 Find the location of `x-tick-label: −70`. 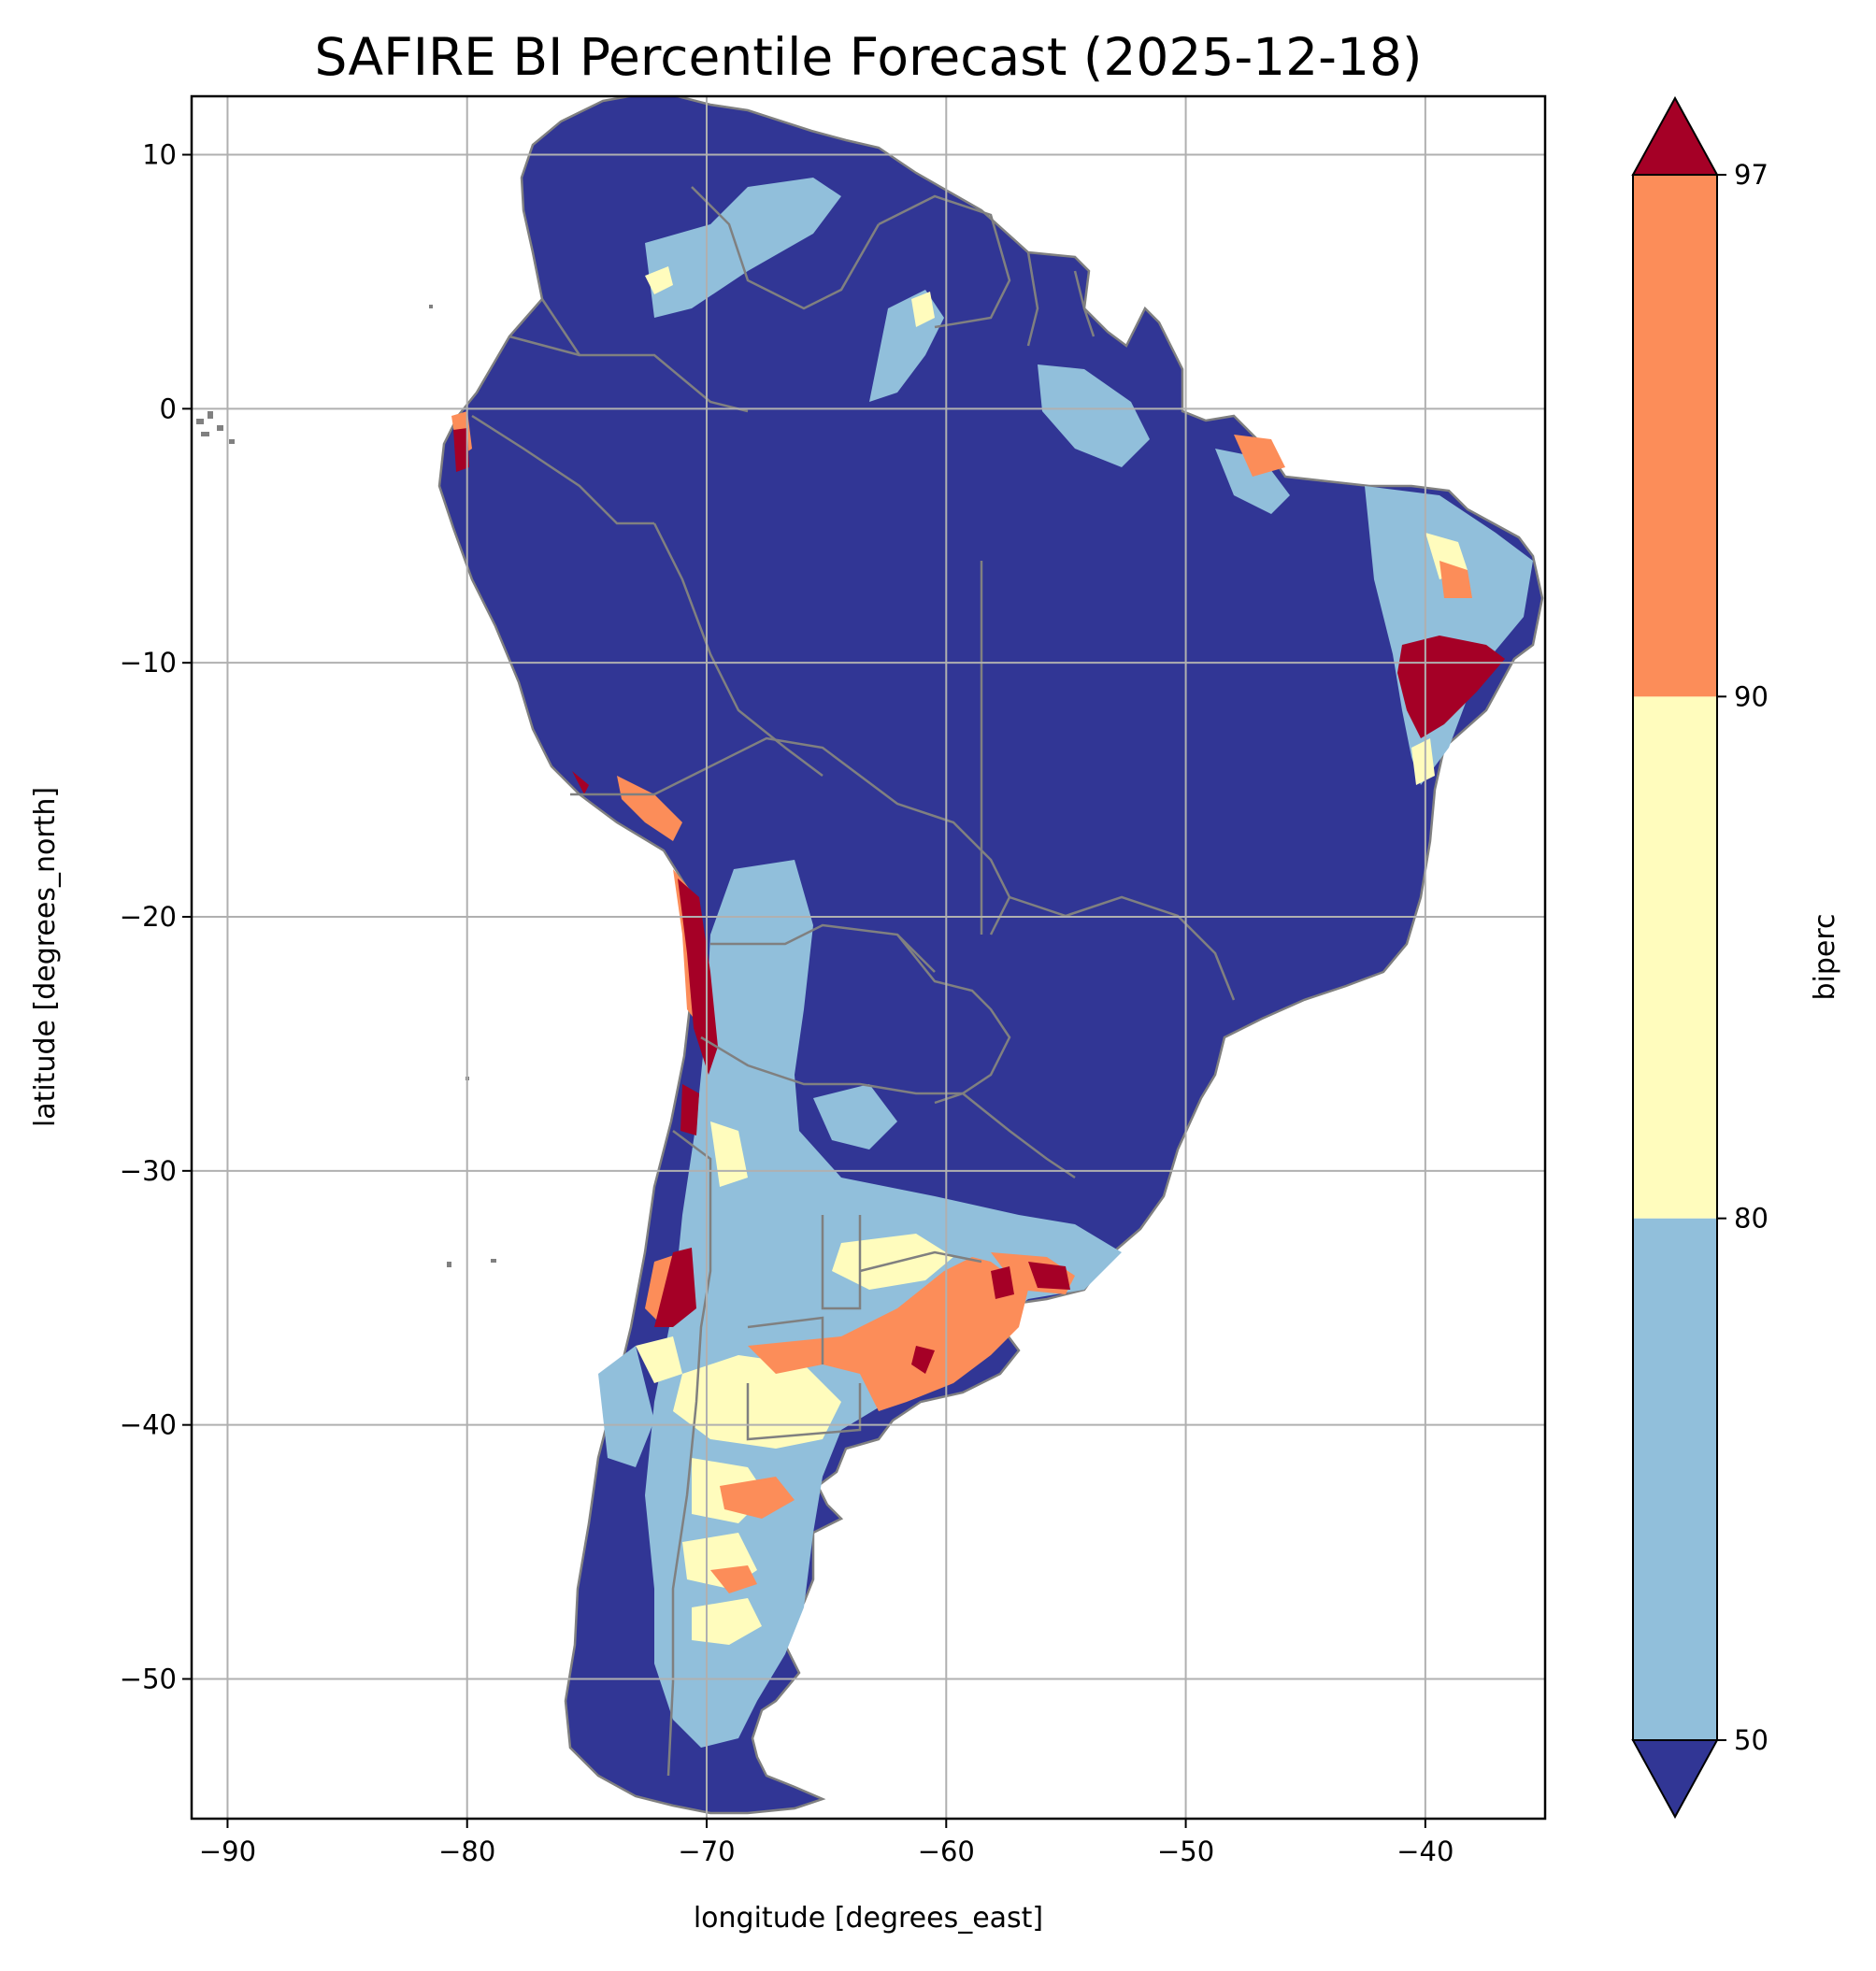

x-tick-label: −70 is located at coordinates (706, 1851).